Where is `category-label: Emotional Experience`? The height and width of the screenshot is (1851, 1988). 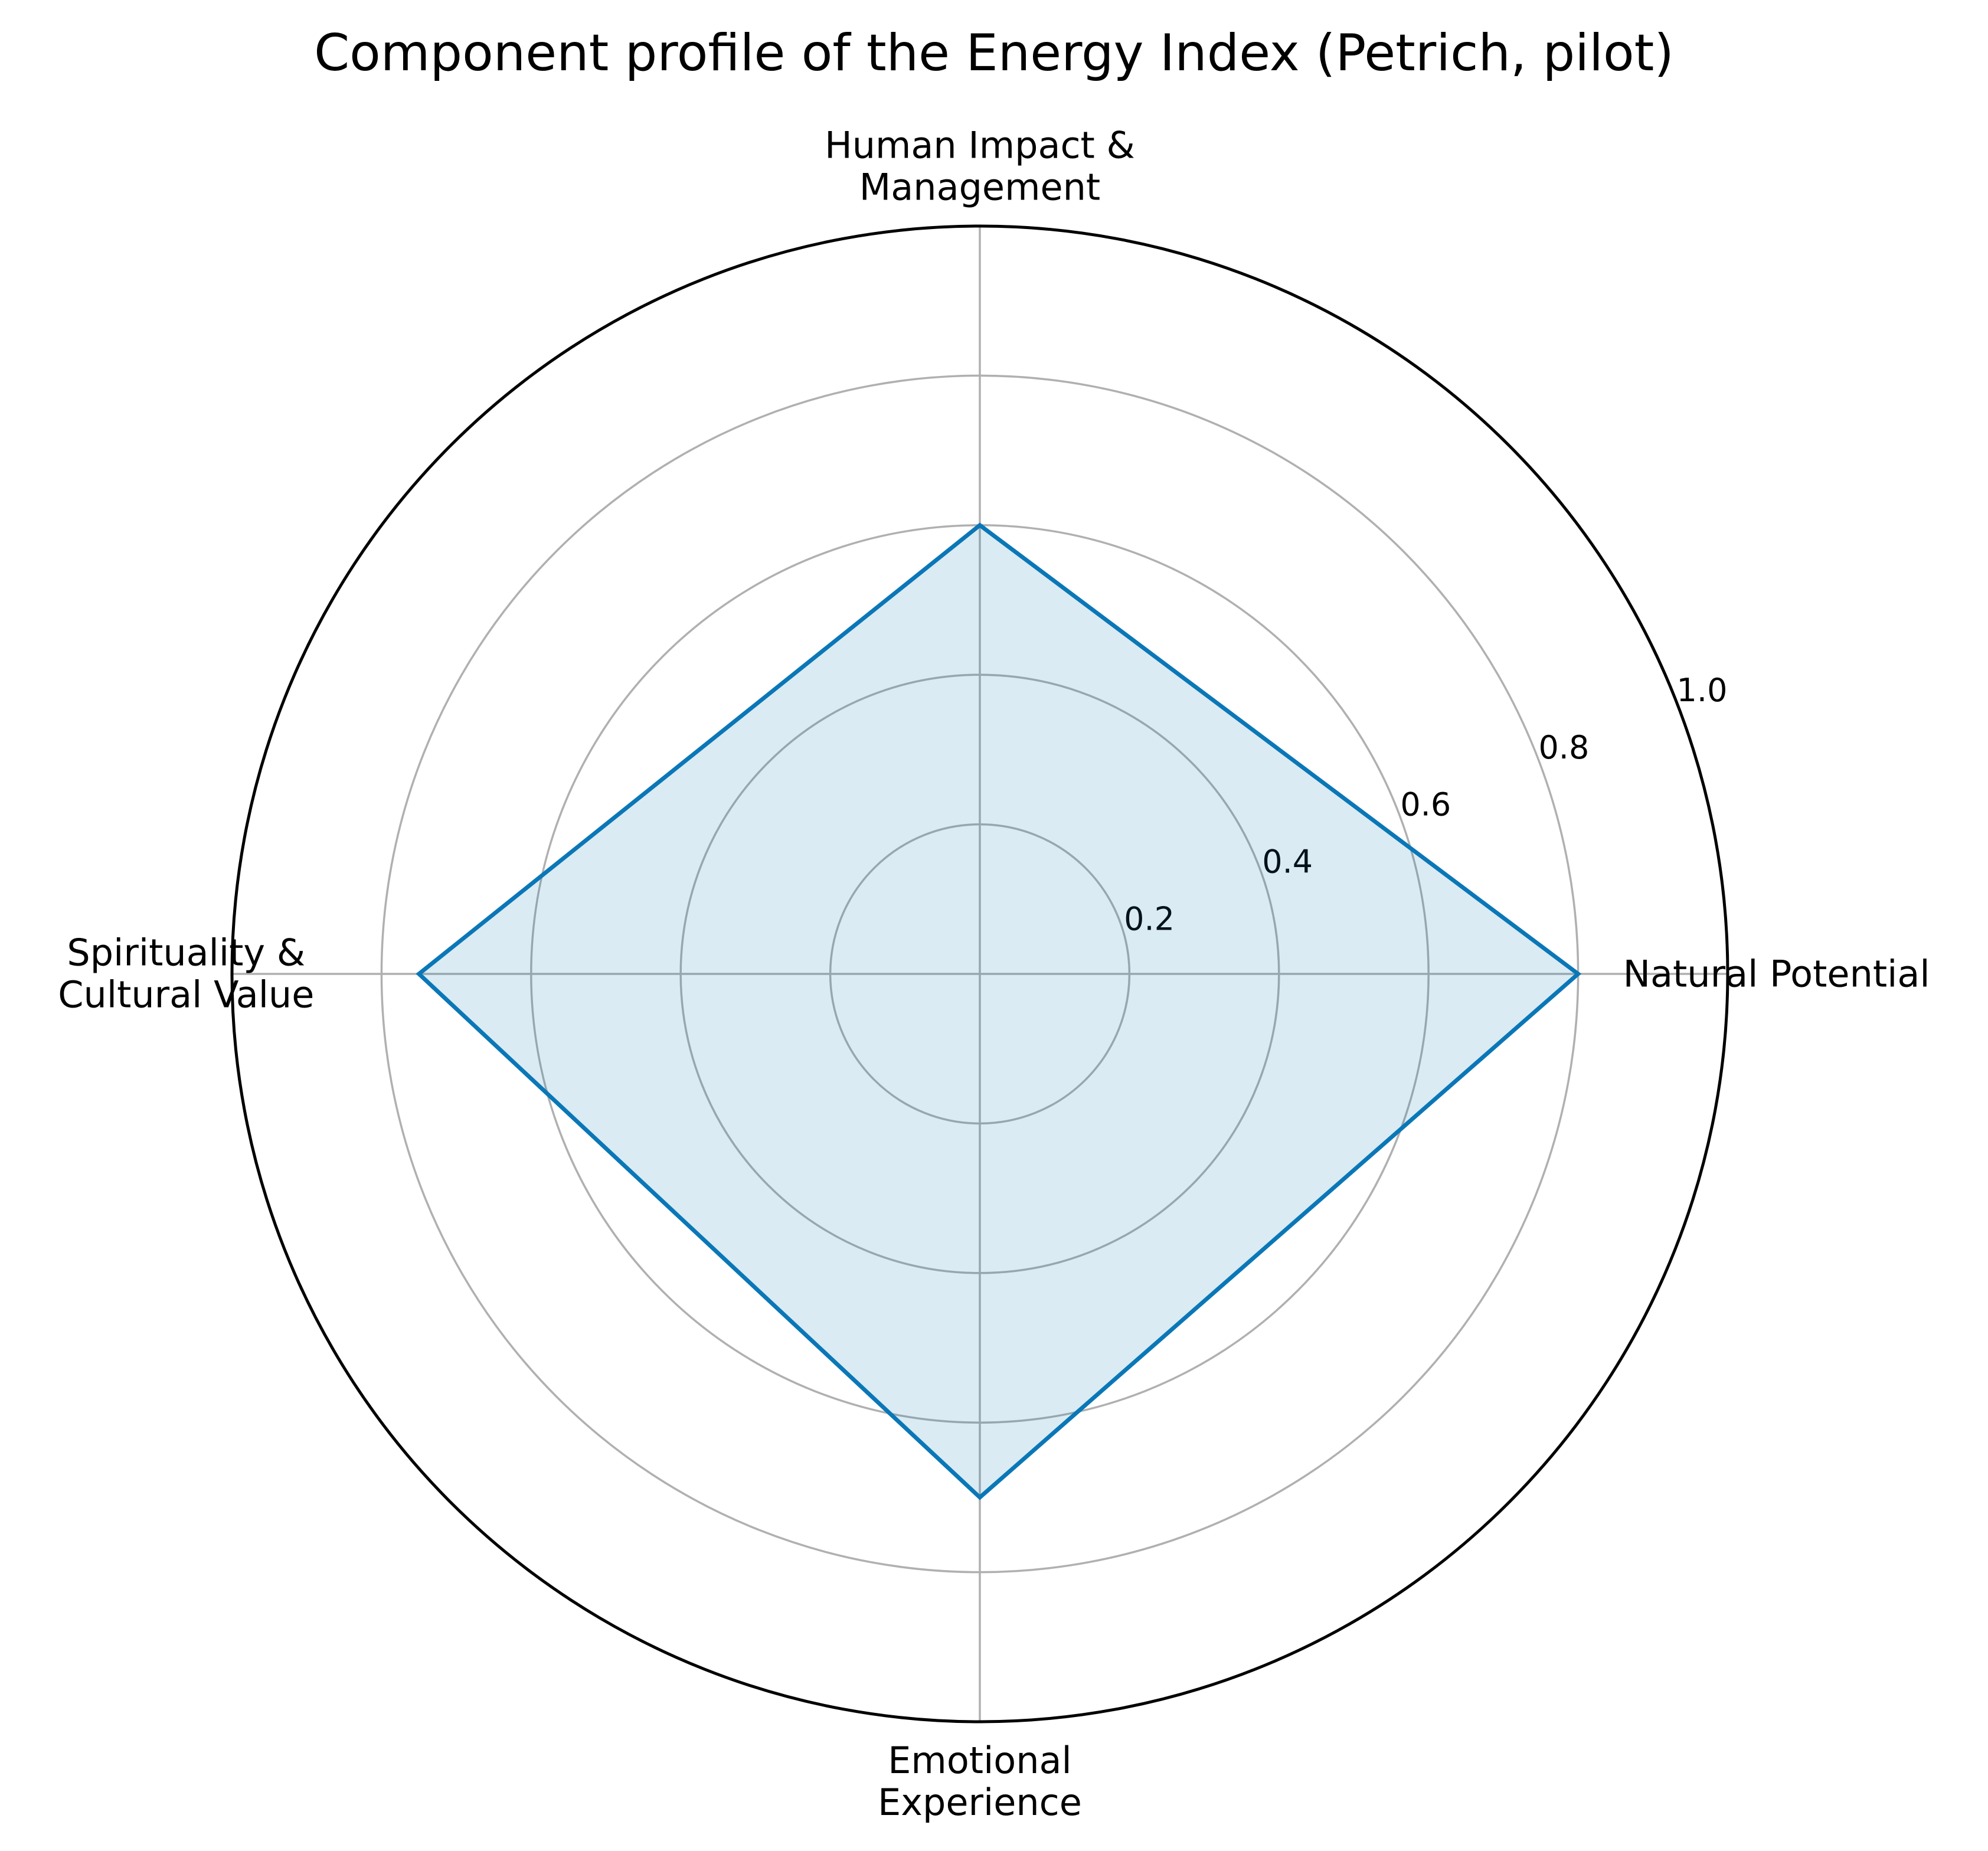
category-label: Emotional Experience is located at coordinates (980, 1781).